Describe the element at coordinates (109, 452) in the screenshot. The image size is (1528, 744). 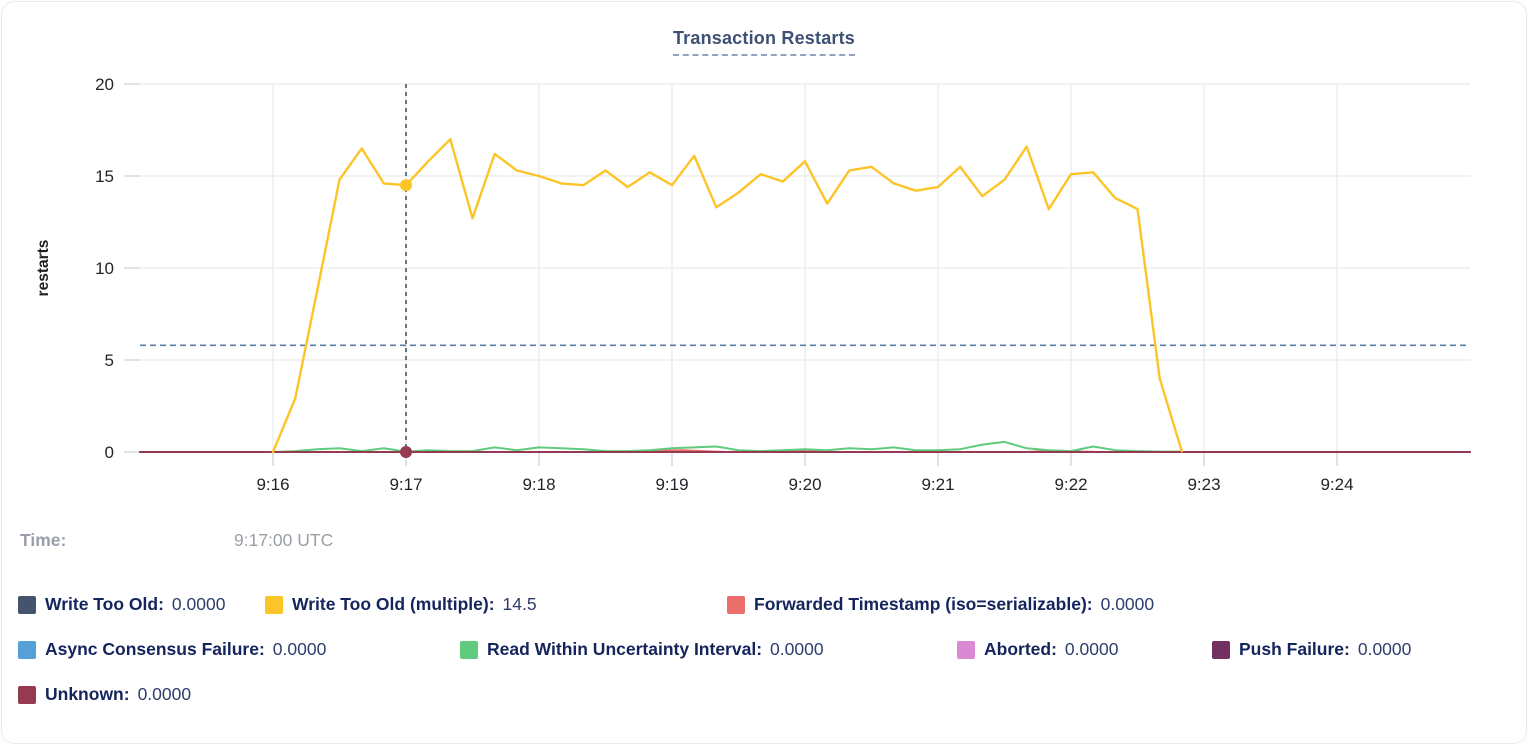
I see `y-tick-label: 0` at that location.